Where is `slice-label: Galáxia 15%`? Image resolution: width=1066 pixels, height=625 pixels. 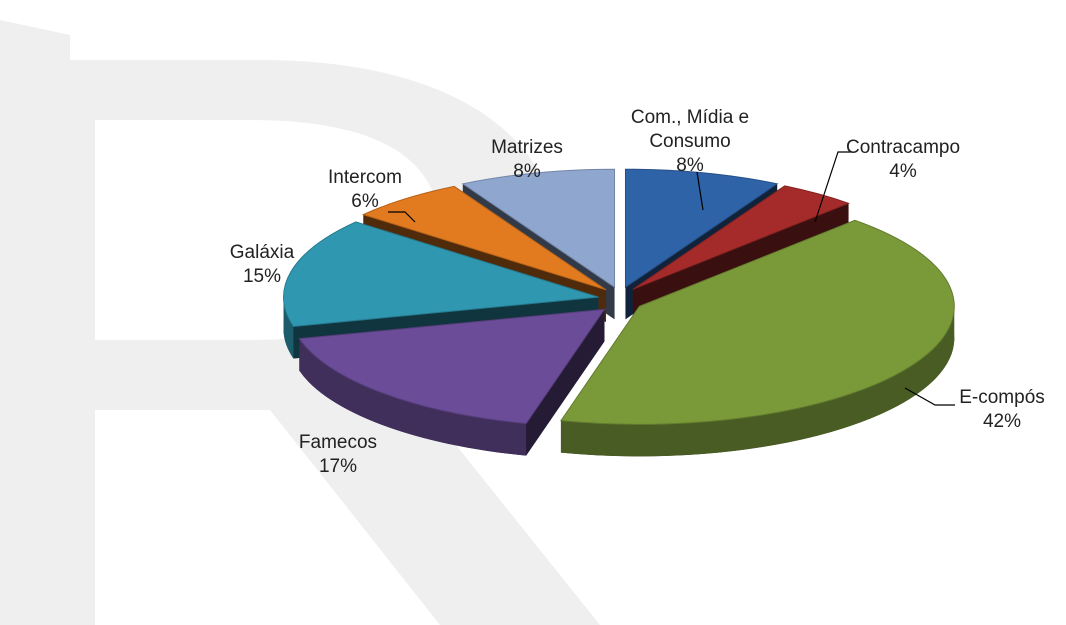 slice-label: Galáxia 15% is located at coordinates (262, 265).